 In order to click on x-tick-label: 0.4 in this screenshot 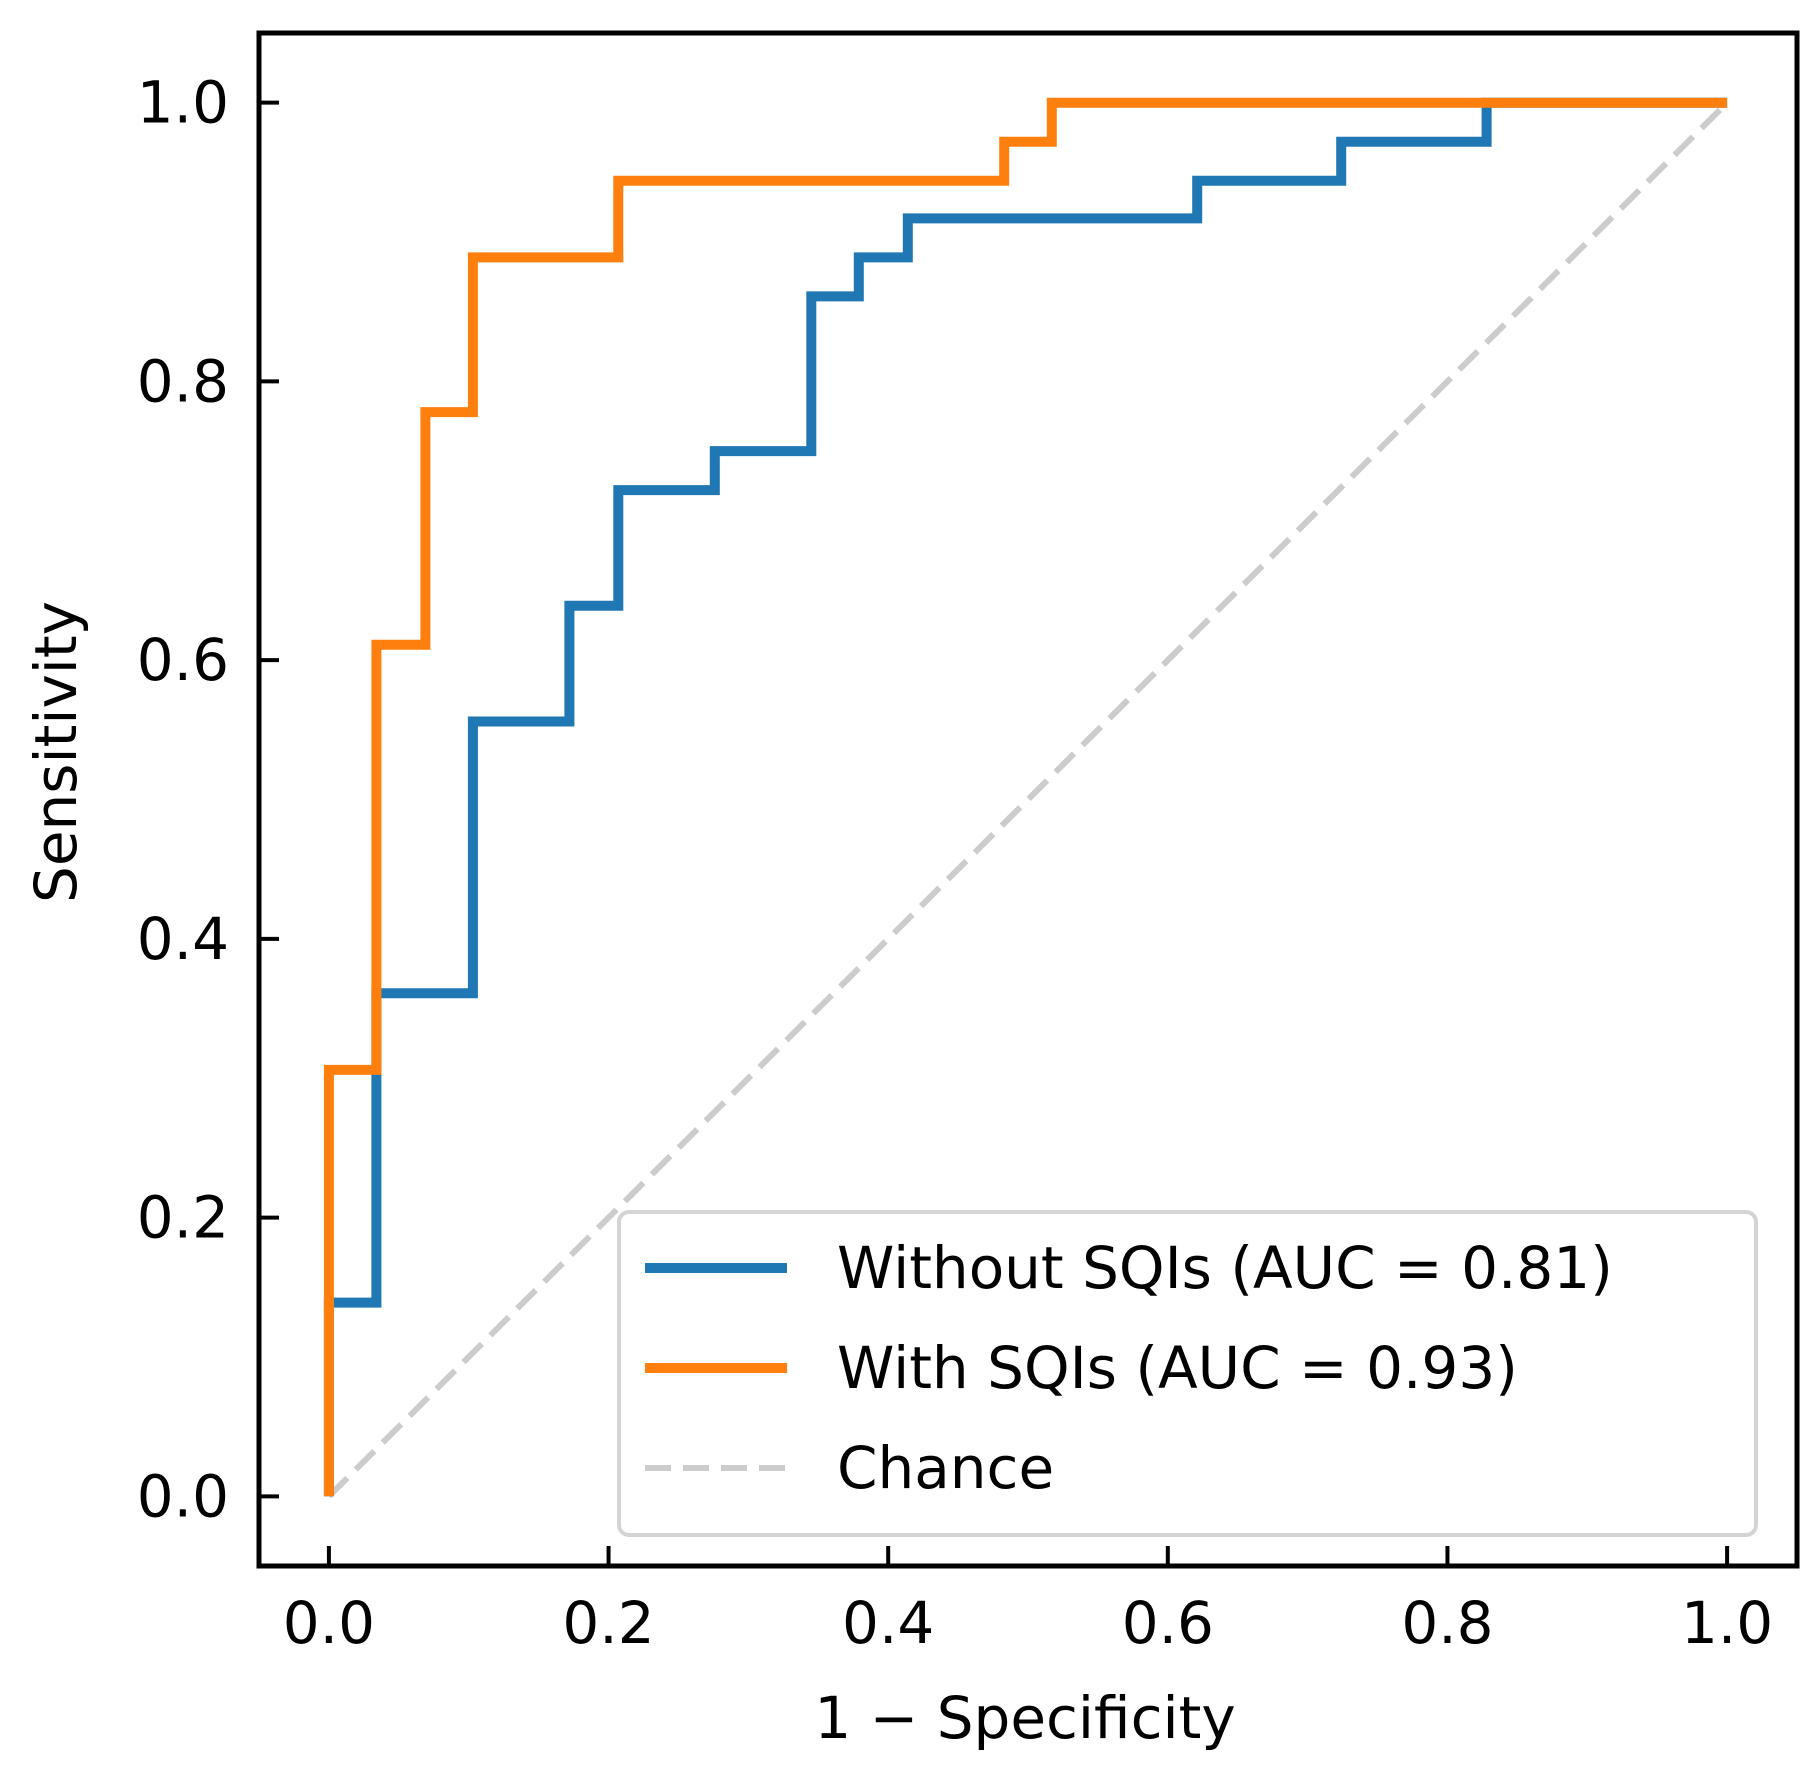, I will do `click(888, 1623)`.